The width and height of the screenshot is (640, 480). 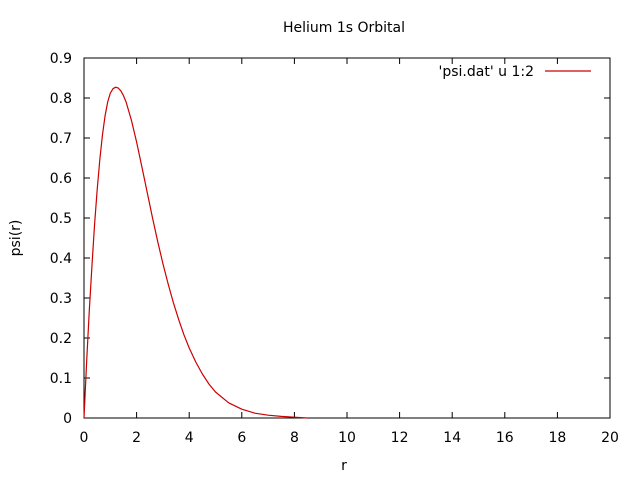 I want to click on x-tick-label: 16, so click(x=505, y=438).